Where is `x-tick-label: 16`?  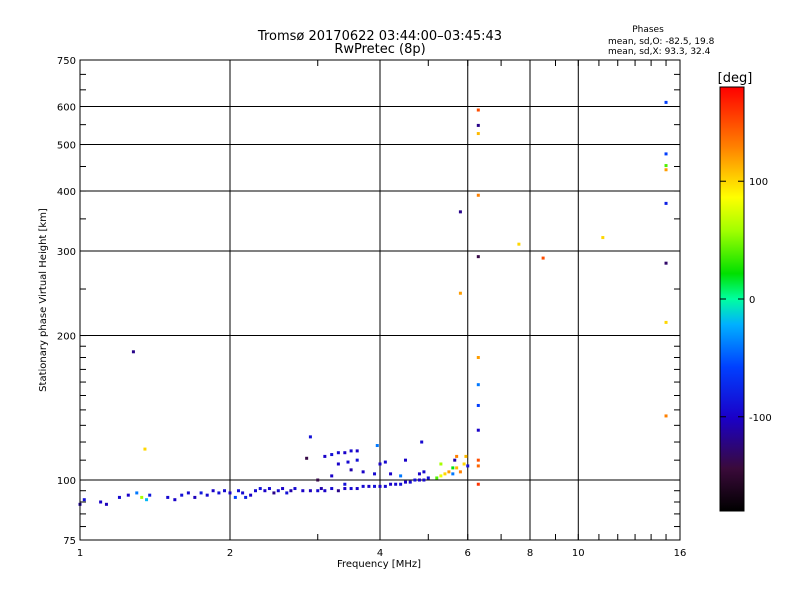 x-tick-label: 16 is located at coordinates (680, 553).